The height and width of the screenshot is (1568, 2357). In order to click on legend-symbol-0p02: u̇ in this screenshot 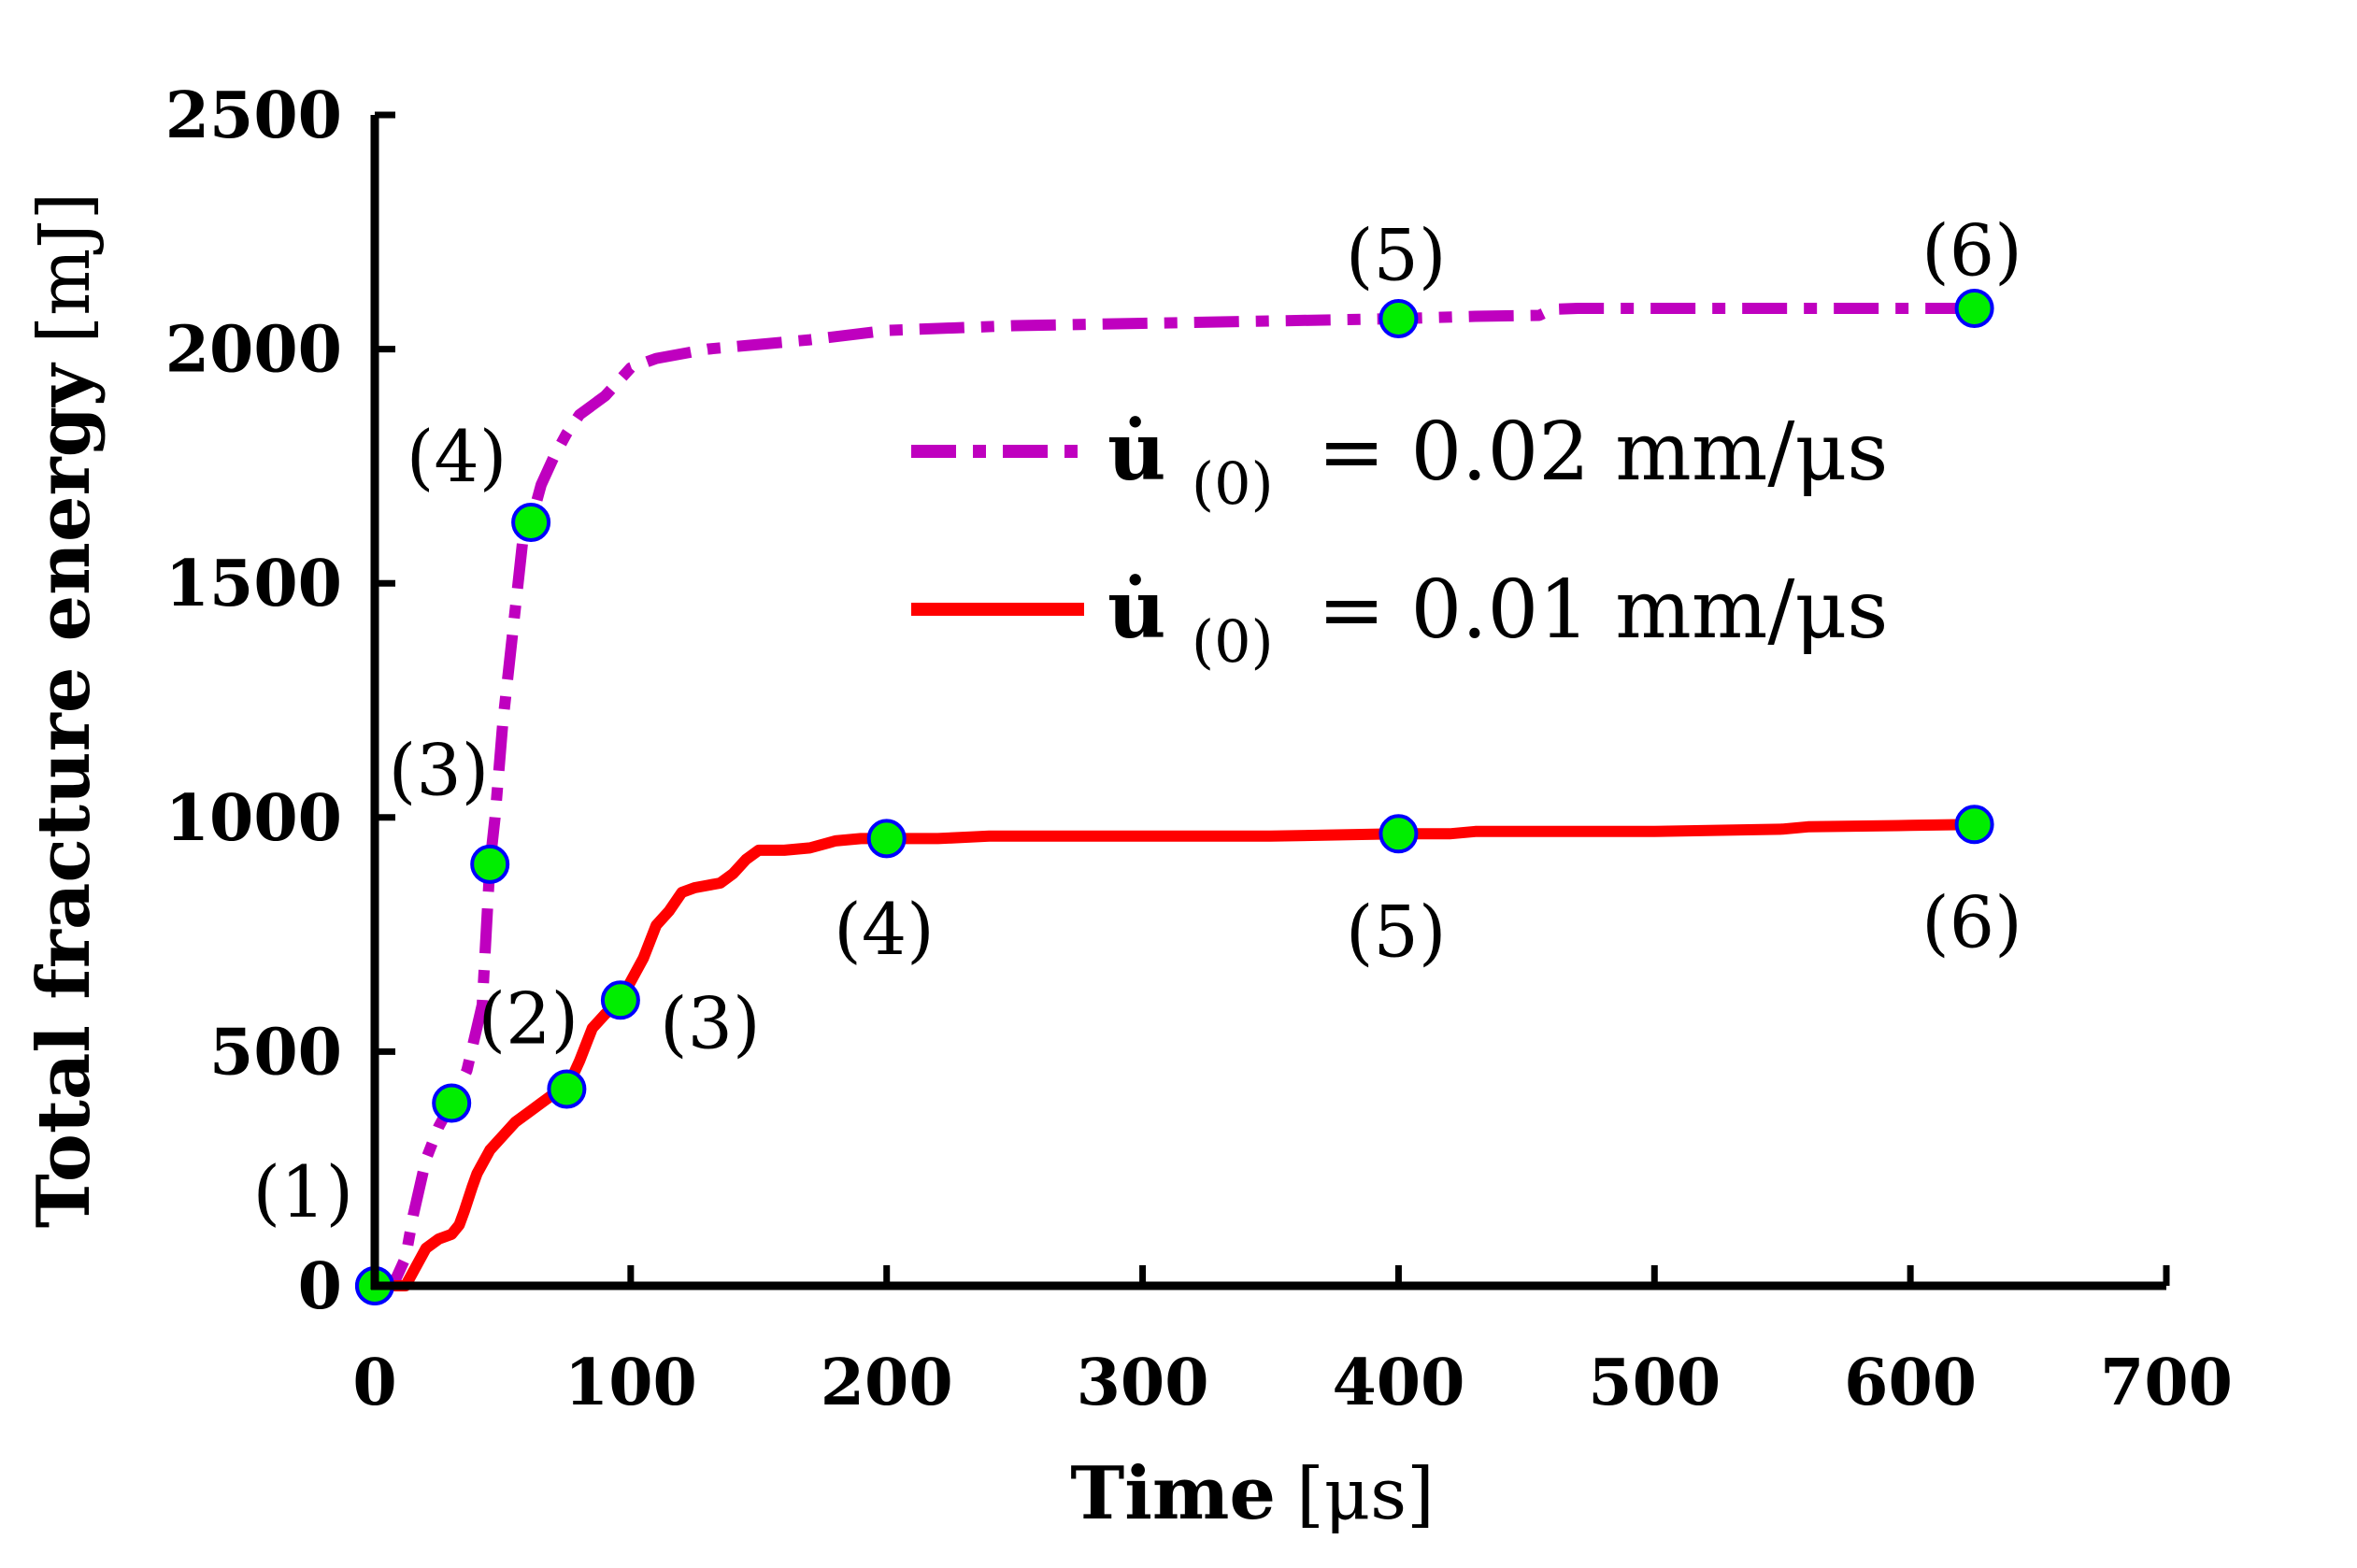, I will do `click(1137, 452)`.